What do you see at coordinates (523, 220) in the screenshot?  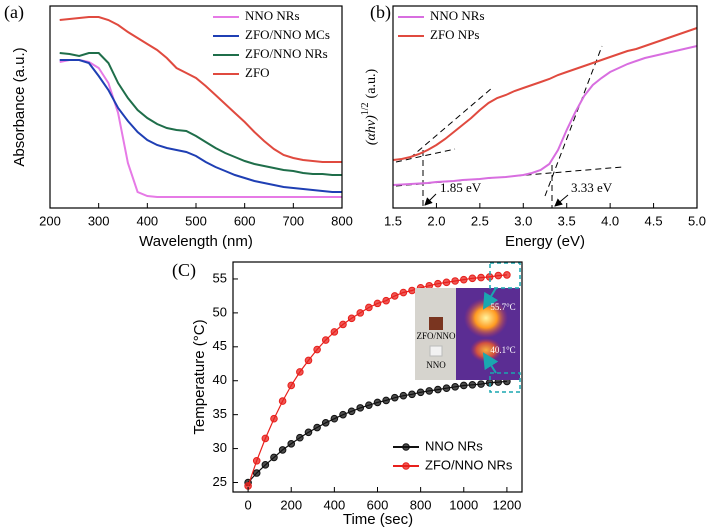 I see `x-tick-label: 3.0` at bounding box center [523, 220].